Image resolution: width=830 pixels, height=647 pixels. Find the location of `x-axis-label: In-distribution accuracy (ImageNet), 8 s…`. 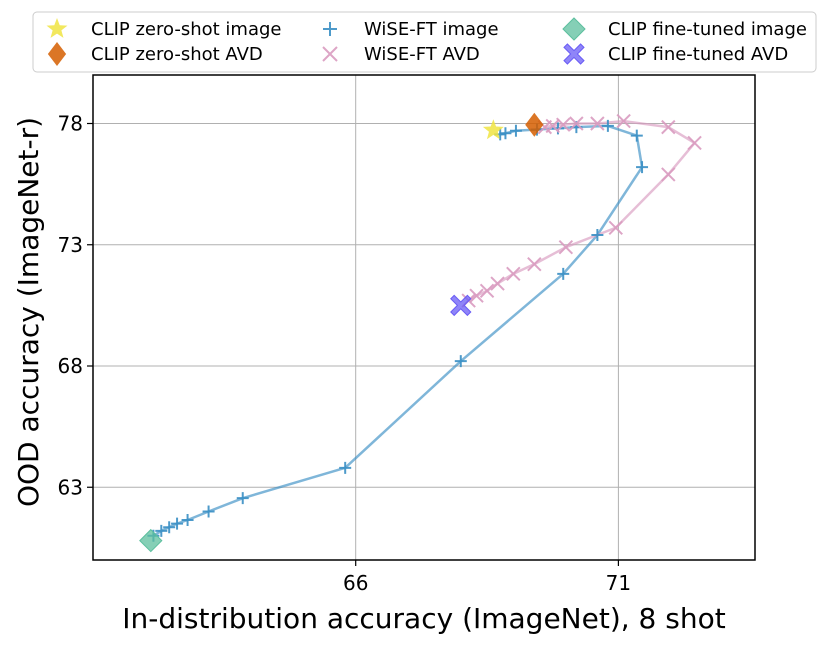

x-axis-label: In-distribution accuracy (ImageNet), 8 s… is located at coordinates (423, 618).